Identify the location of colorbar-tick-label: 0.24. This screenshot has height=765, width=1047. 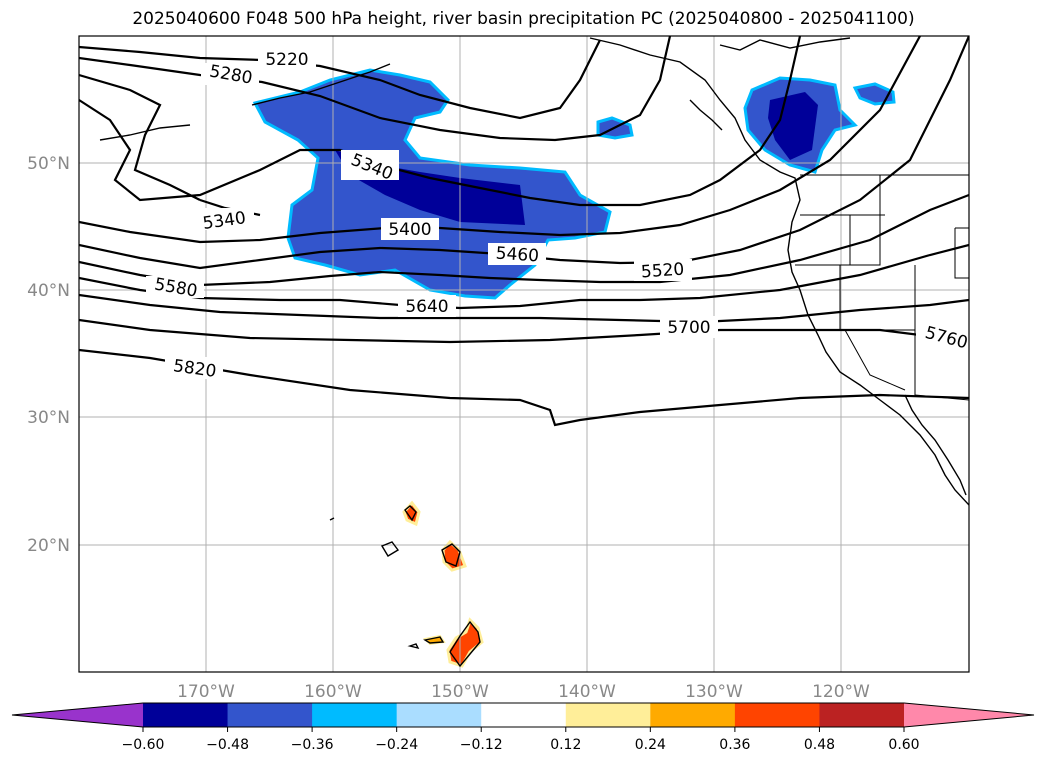
(650, 745).